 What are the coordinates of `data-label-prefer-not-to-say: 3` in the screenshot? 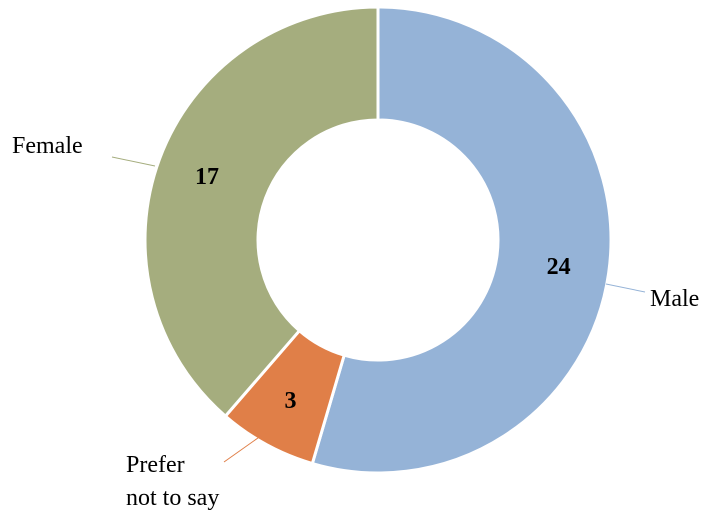 It's located at (291, 401).